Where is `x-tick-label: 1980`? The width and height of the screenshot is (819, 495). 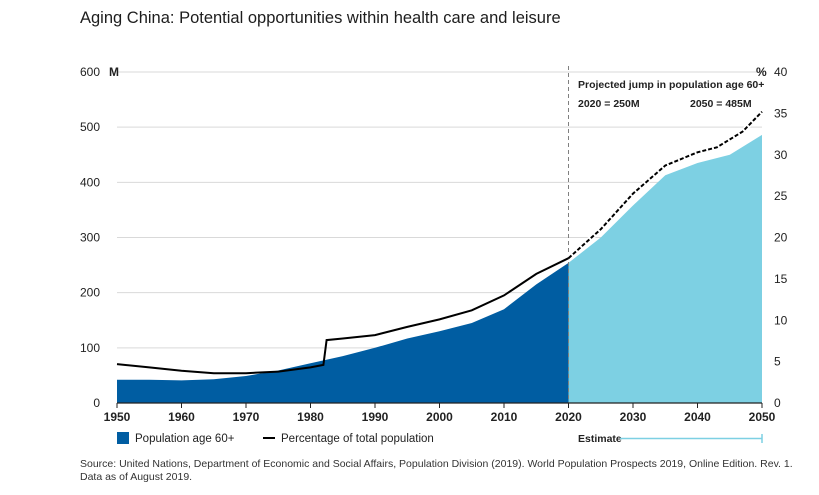 x-tick-label: 1980 is located at coordinates (310, 417).